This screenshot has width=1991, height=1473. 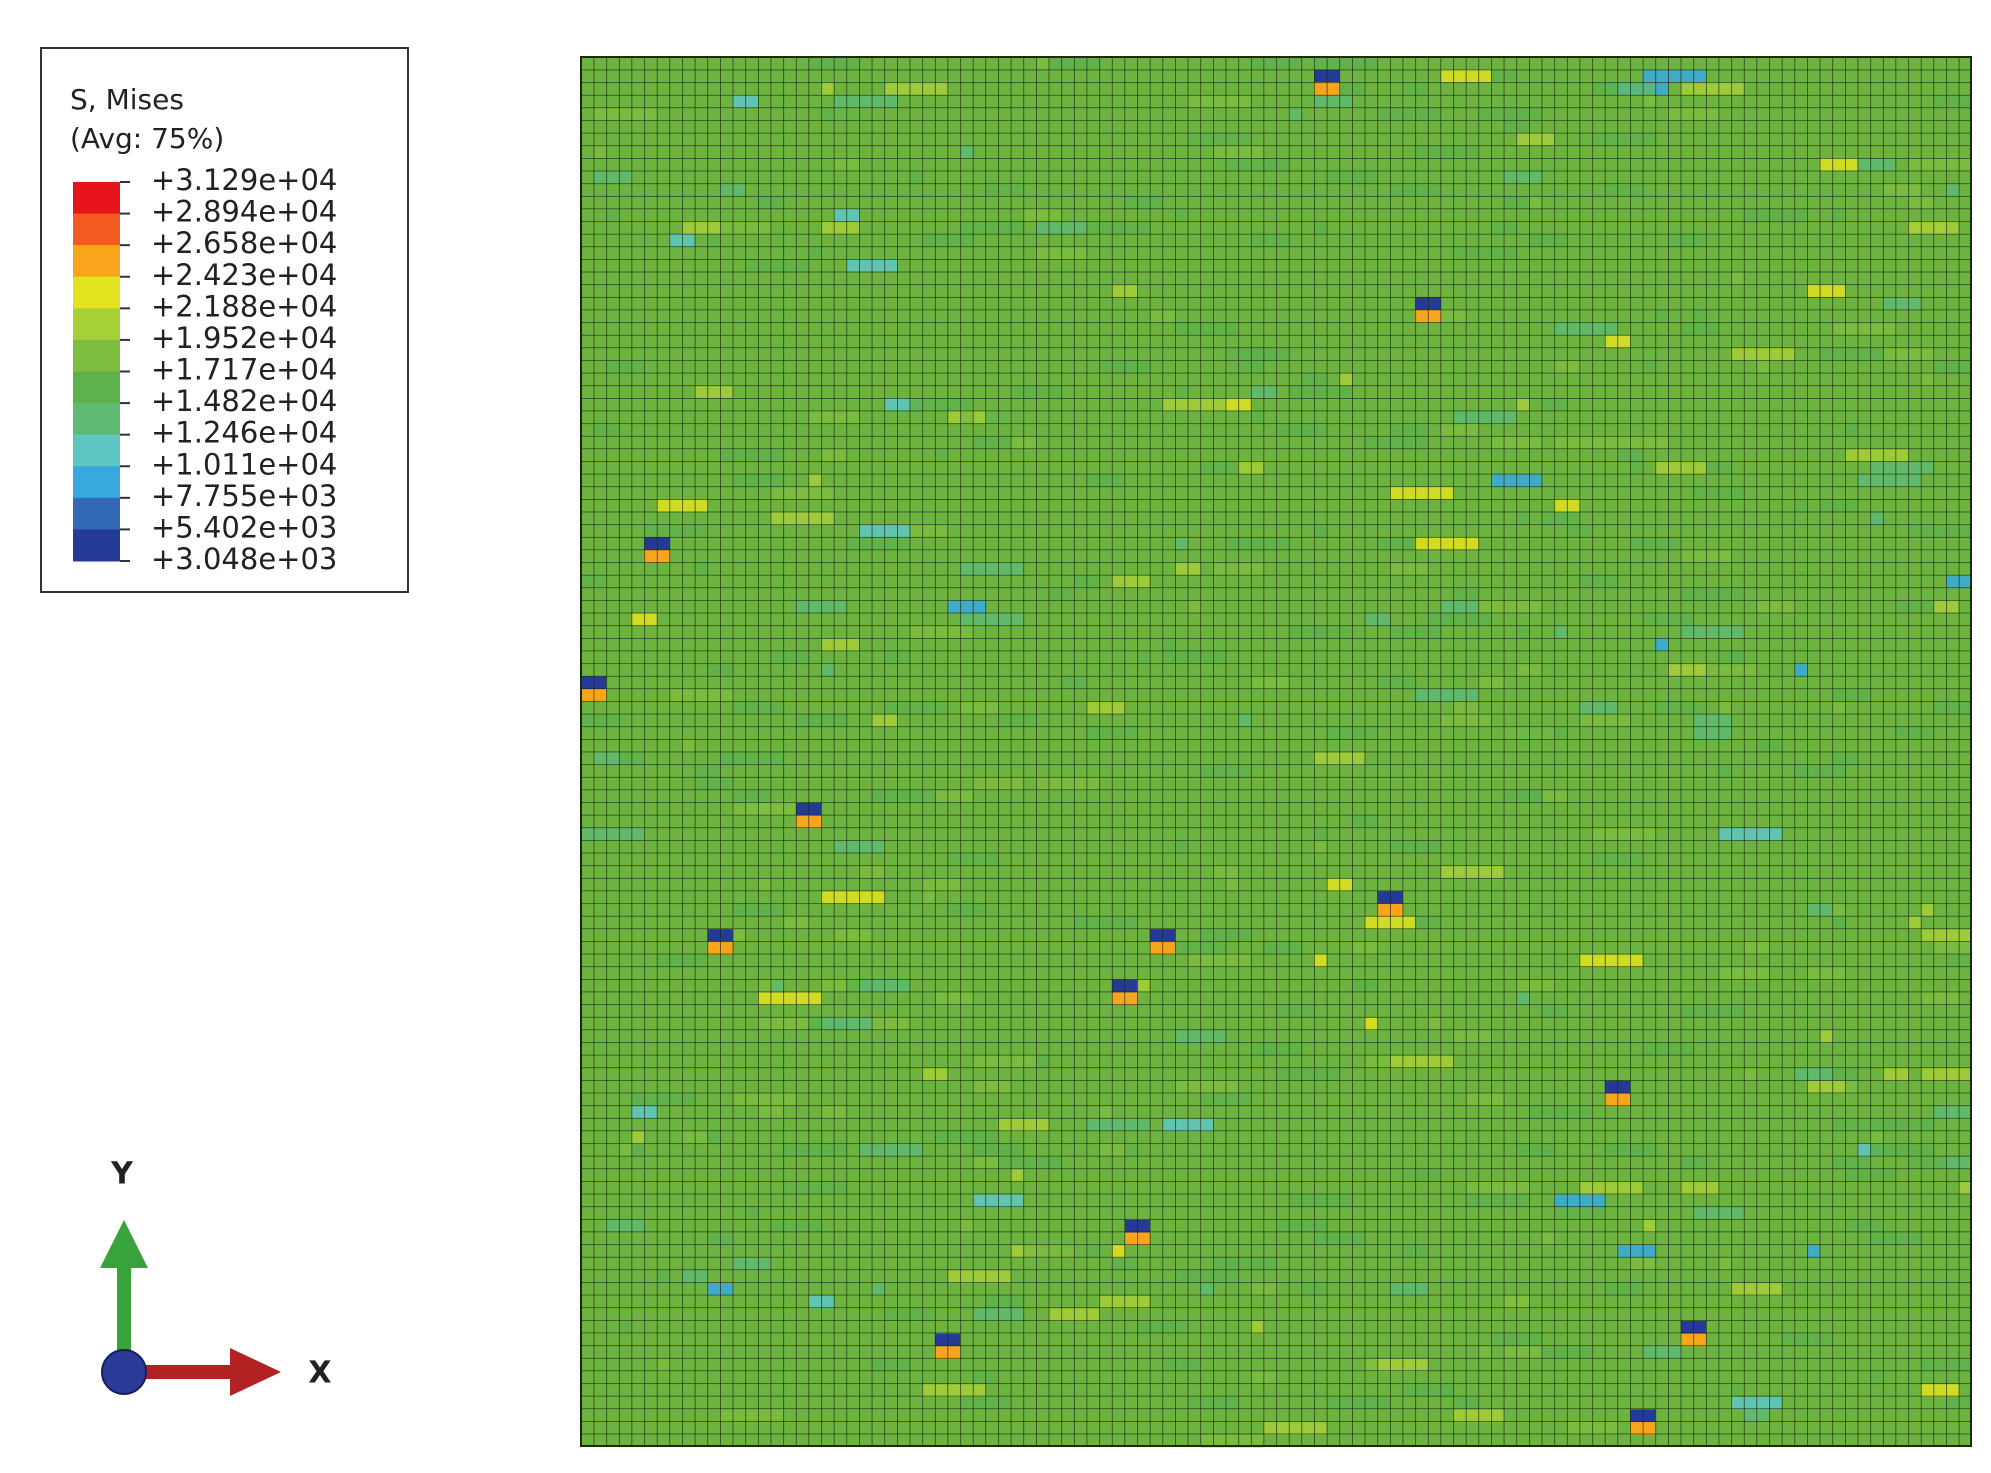 I want to click on legend-label: +2.658e+04, so click(x=244, y=243).